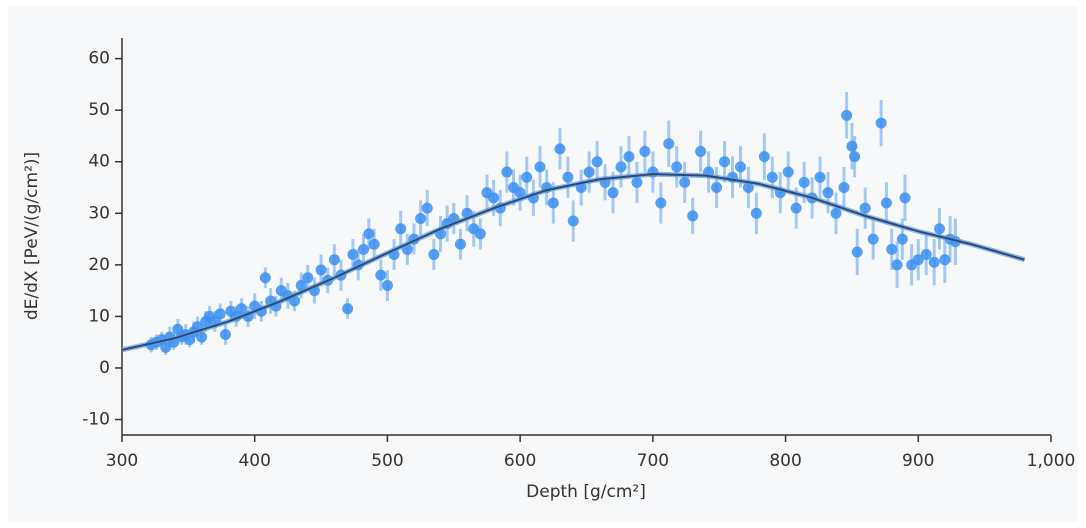 The height and width of the screenshot is (528, 1086). Describe the element at coordinates (122, 461) in the screenshot. I see `x-tick-label: 300` at that location.